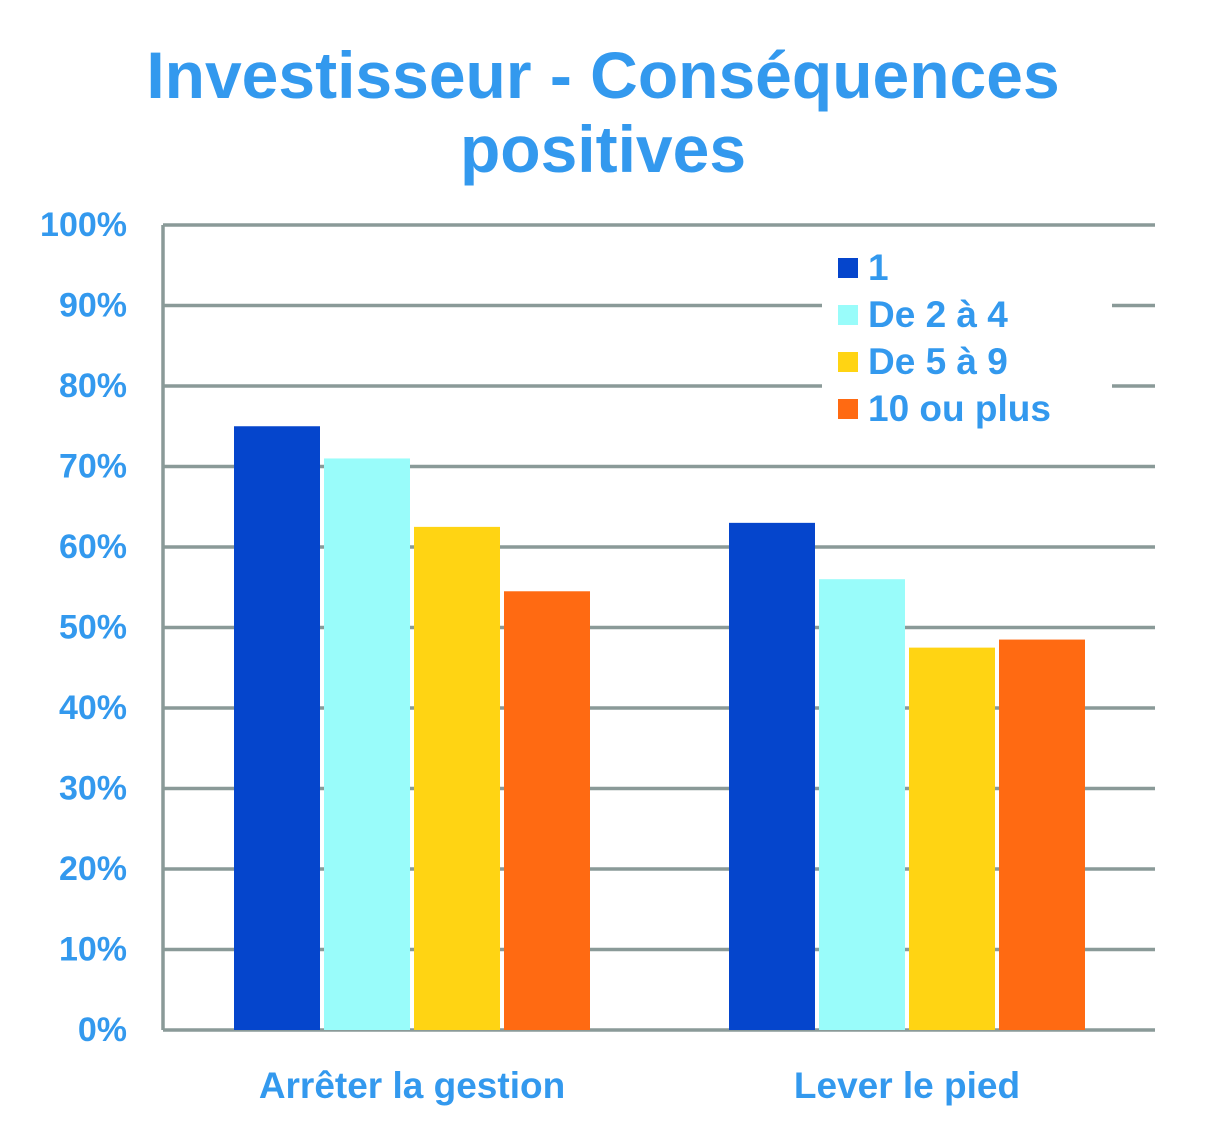 This screenshot has height=1126, width=1206. I want to click on chart-title: Investisseur - Conséquences positives, so click(603, 112).